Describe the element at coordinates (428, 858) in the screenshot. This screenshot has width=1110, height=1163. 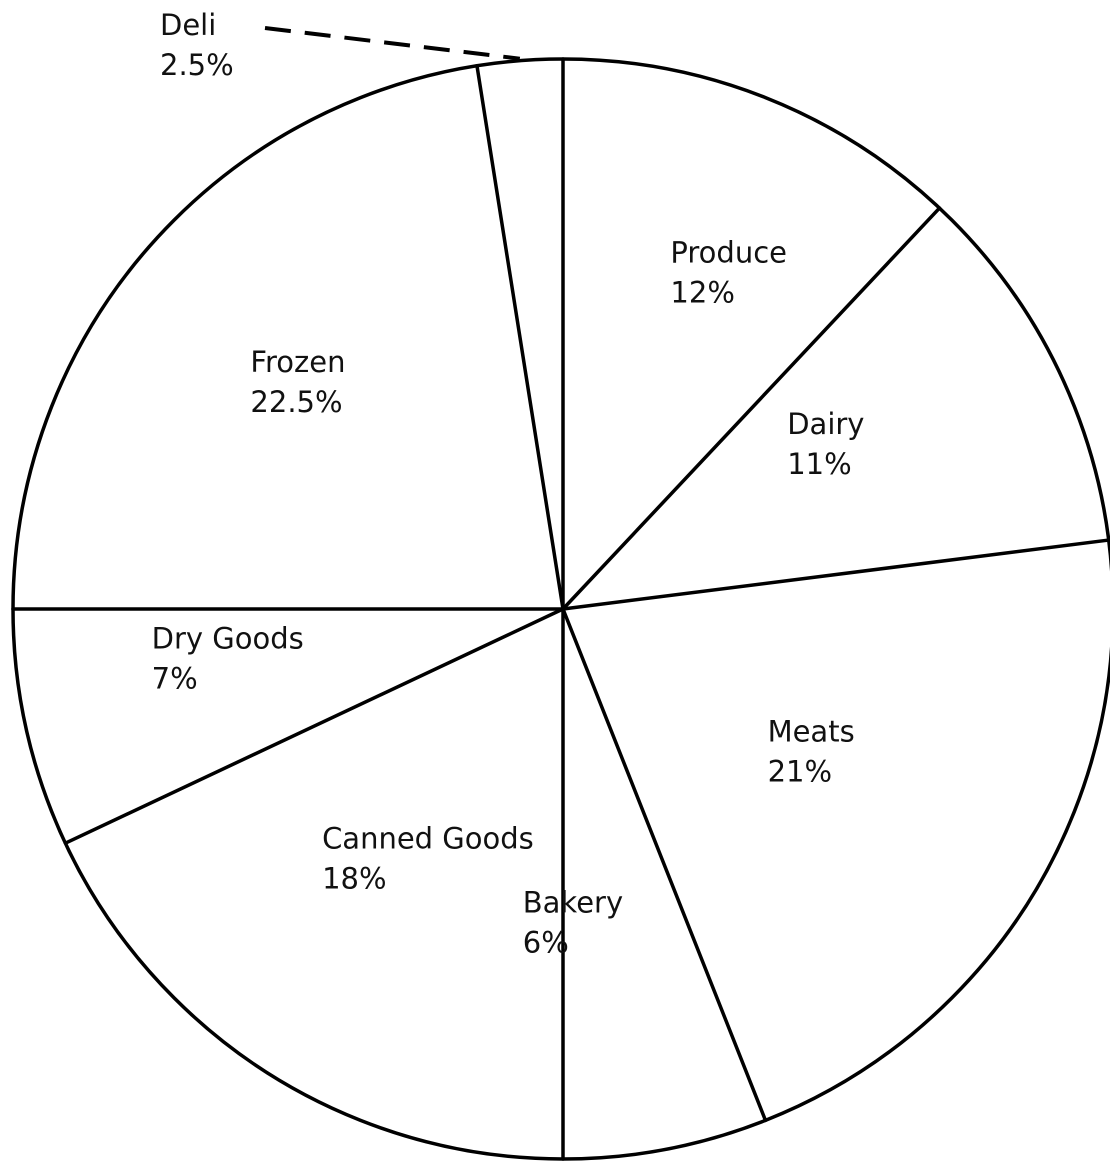
I see `label-canned-goods: Canned Goods 18%` at that location.